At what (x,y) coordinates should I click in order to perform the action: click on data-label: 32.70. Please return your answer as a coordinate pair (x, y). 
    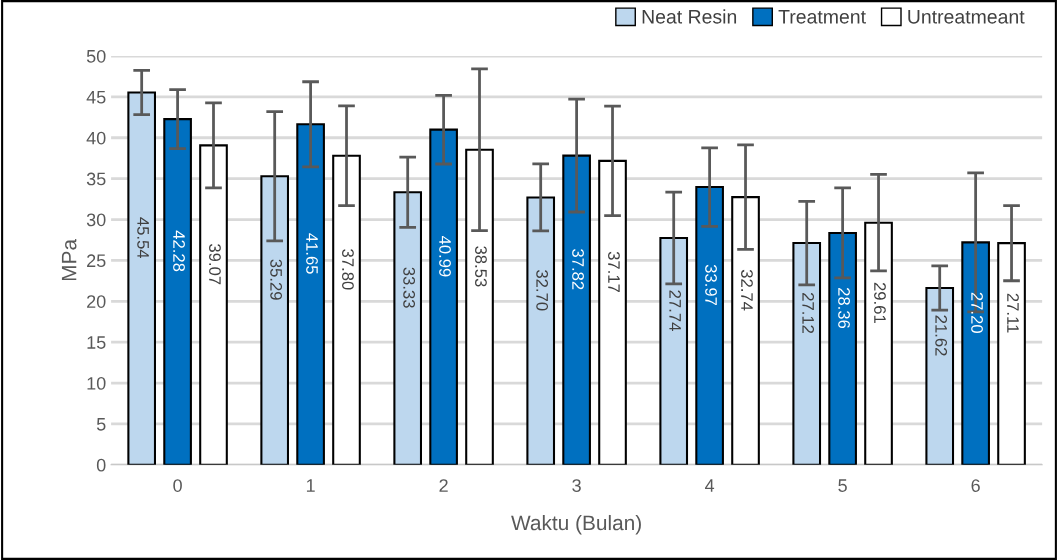
    Looking at the image, I should click on (542, 290).